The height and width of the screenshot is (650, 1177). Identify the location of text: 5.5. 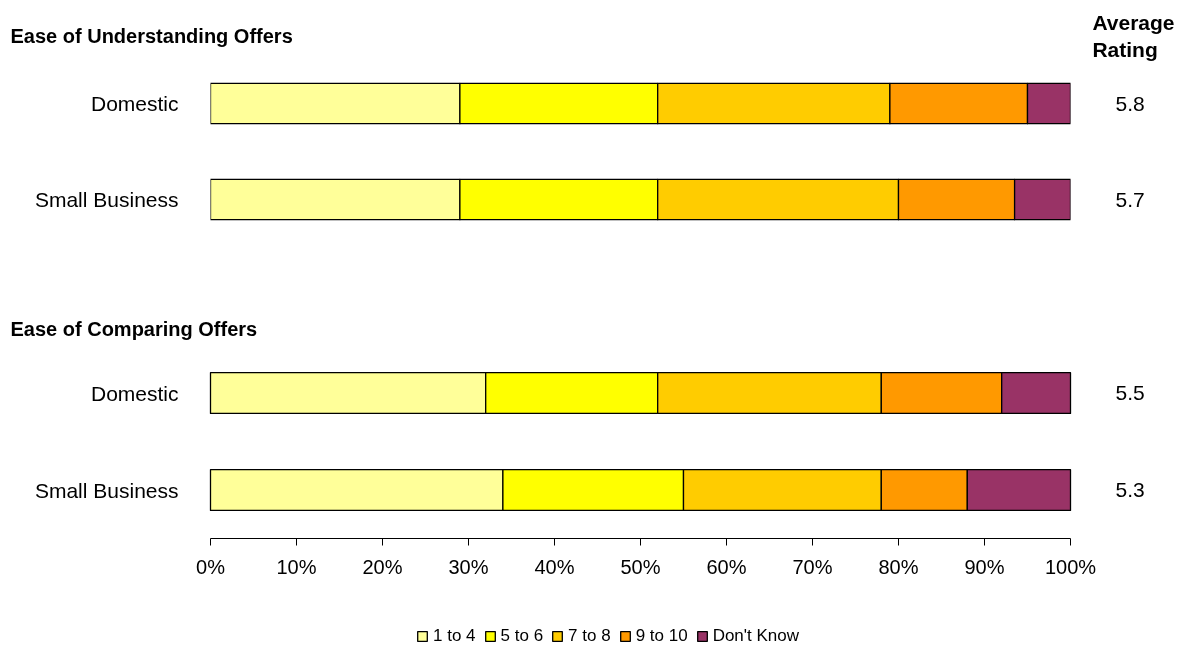
(1130, 393).